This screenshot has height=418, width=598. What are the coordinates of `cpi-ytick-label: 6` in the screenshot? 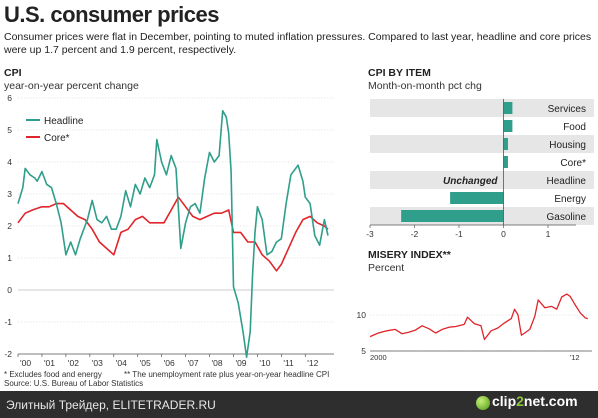 It's located at (9, 98).